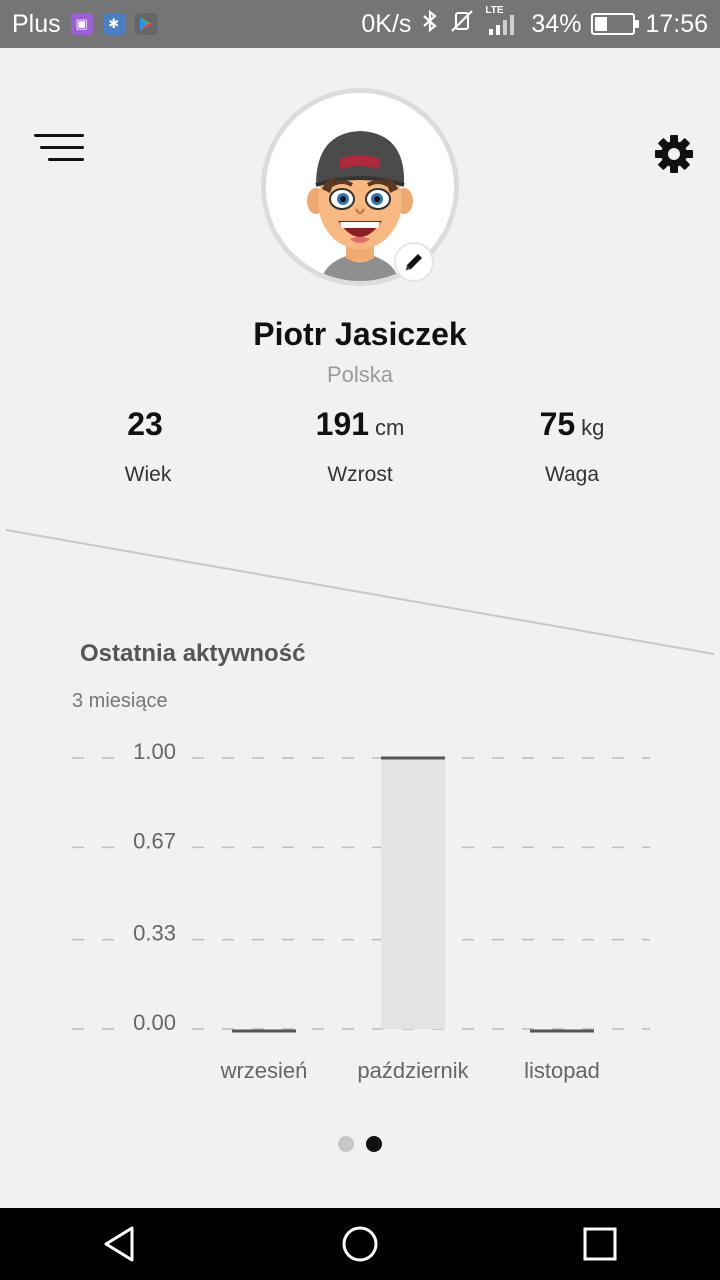 This screenshot has width=720, height=1280. I want to click on avatar, so click(360, 187).